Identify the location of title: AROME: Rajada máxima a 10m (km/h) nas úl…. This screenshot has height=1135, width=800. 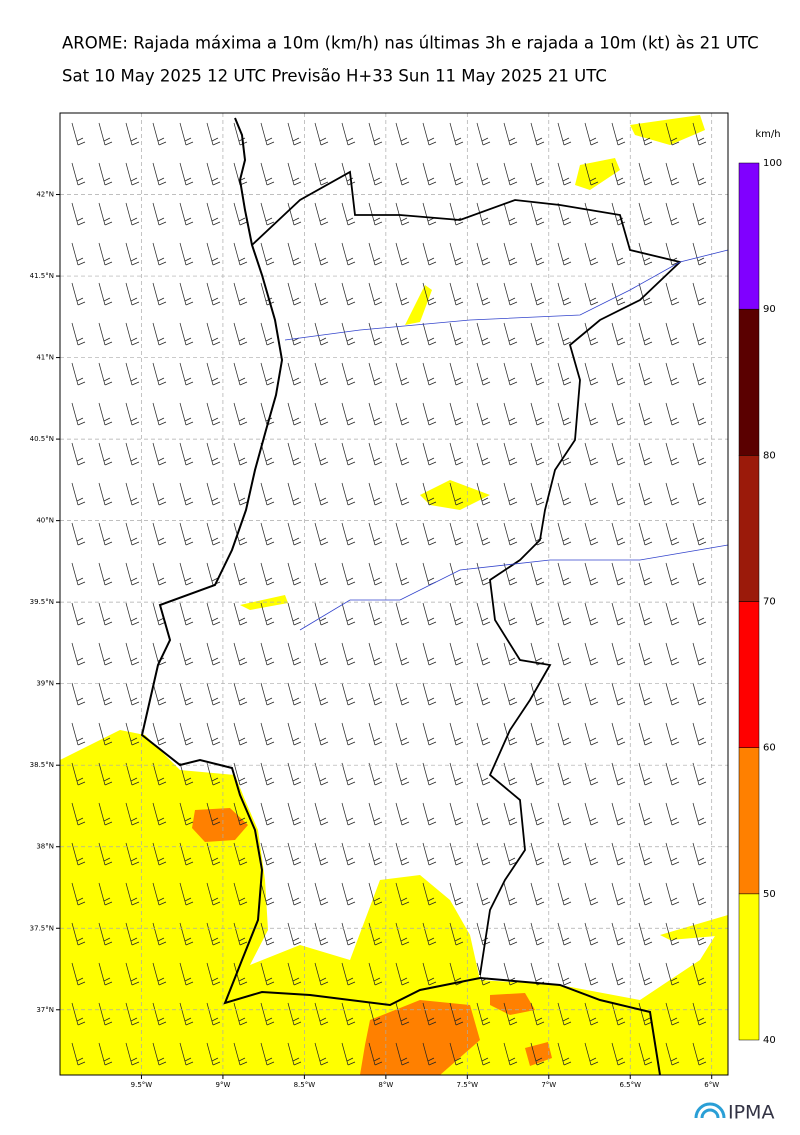
(410, 43).